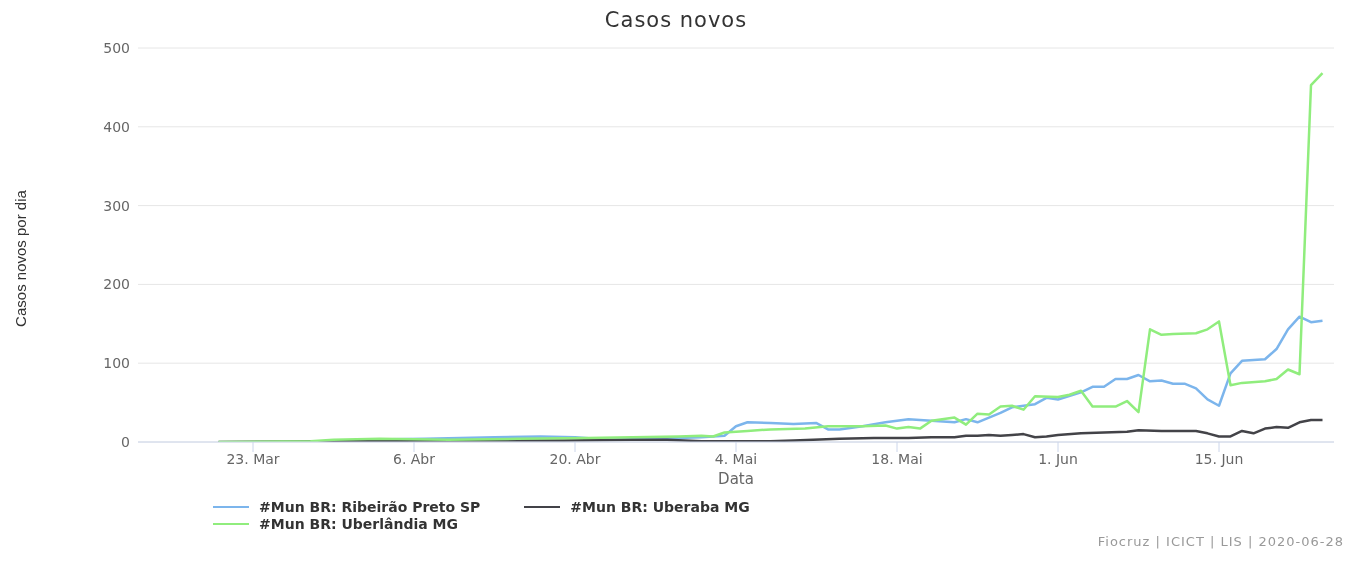 The width and height of the screenshot is (1352, 567). What do you see at coordinates (736, 479) in the screenshot?
I see `x-axis-title: Data` at bounding box center [736, 479].